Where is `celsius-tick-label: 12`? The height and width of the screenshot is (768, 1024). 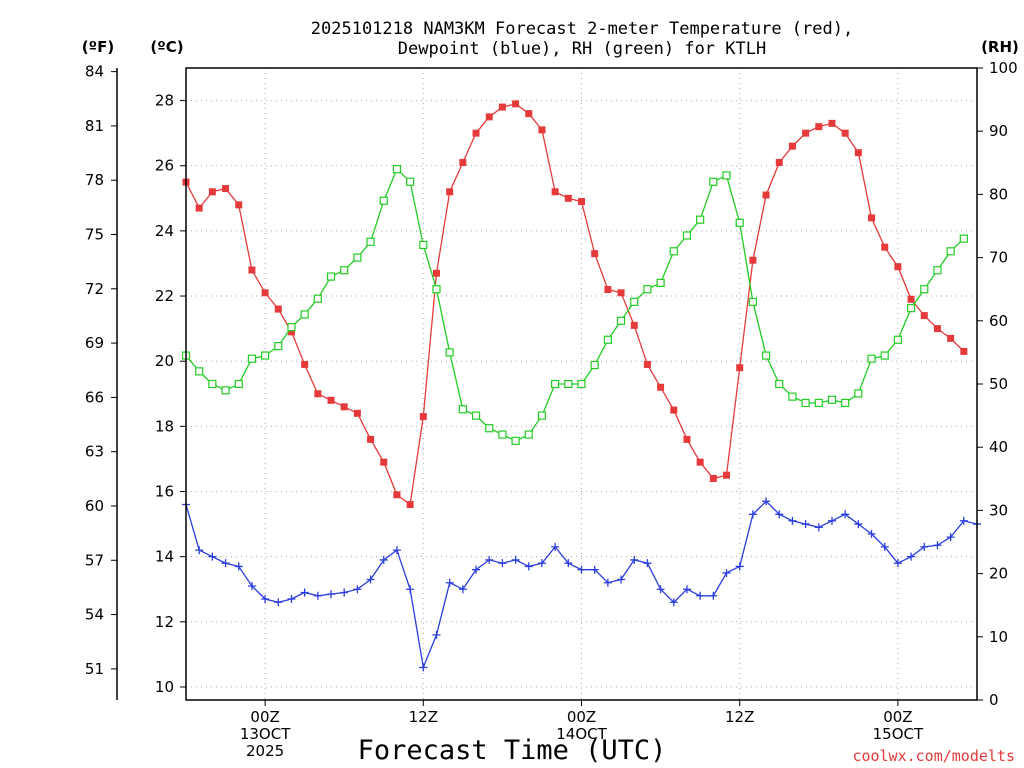
celsius-tick-label: 12 is located at coordinates (164, 622).